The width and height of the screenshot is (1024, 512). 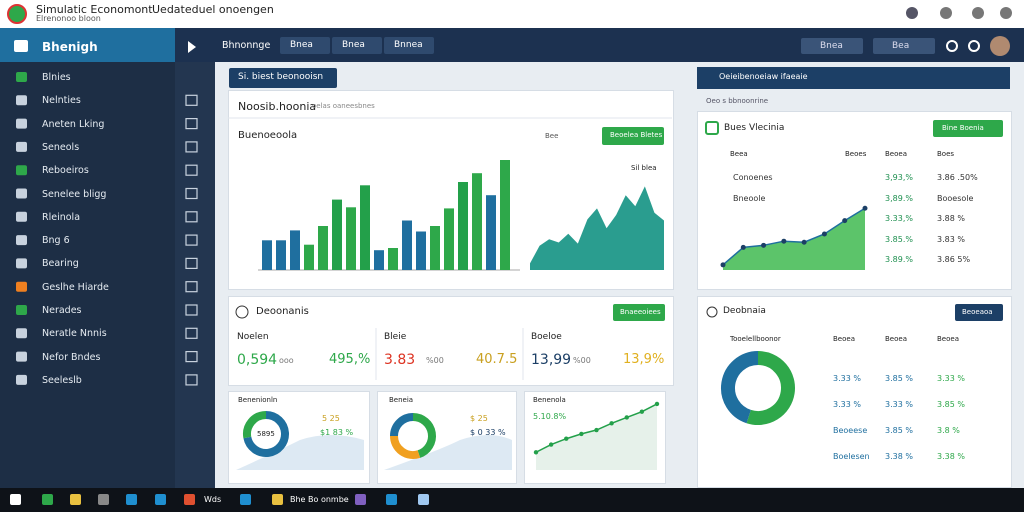 I want to click on taskbar-label: Wds, so click(x=213, y=499).